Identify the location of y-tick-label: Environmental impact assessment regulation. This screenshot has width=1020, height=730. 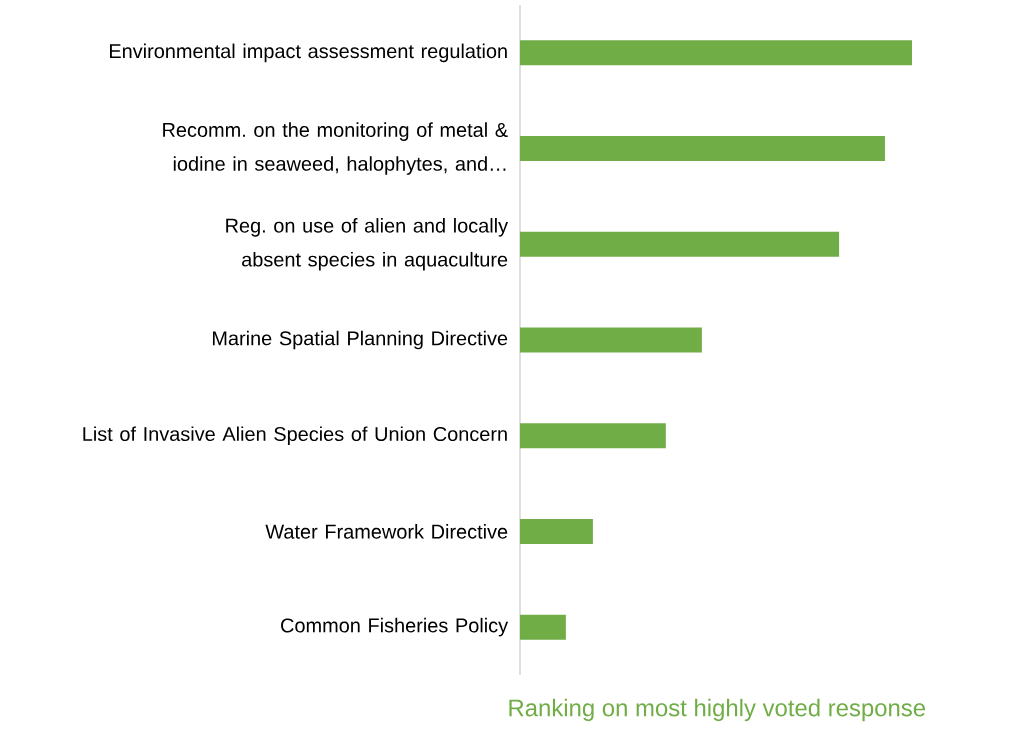
(308, 53).